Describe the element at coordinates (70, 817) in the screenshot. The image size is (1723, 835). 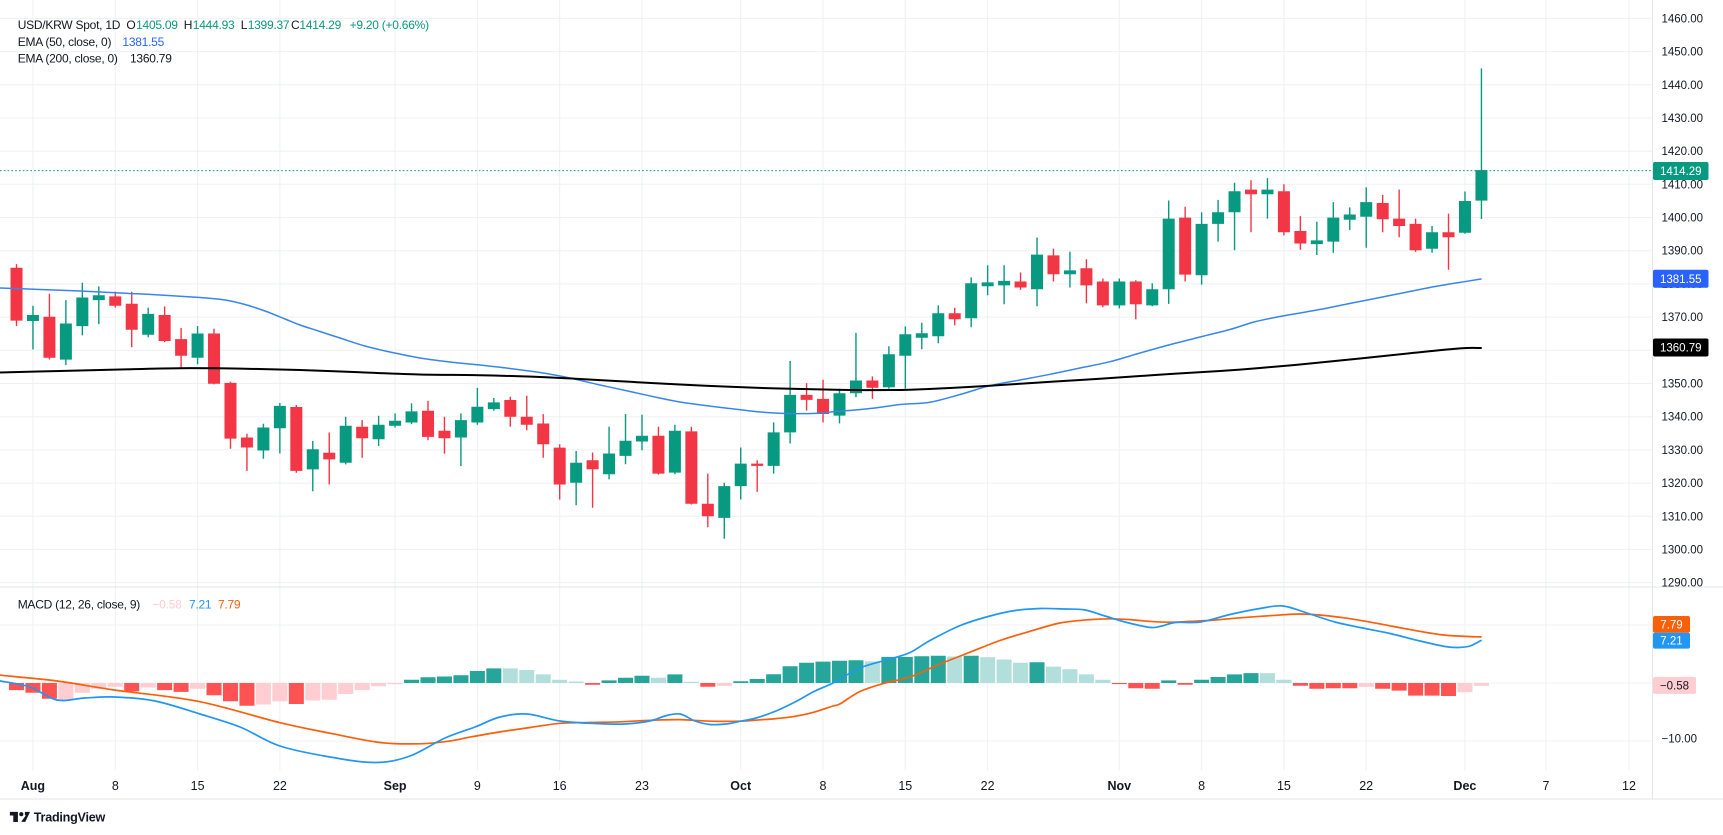
I see `svg-text: TradingView` at that location.